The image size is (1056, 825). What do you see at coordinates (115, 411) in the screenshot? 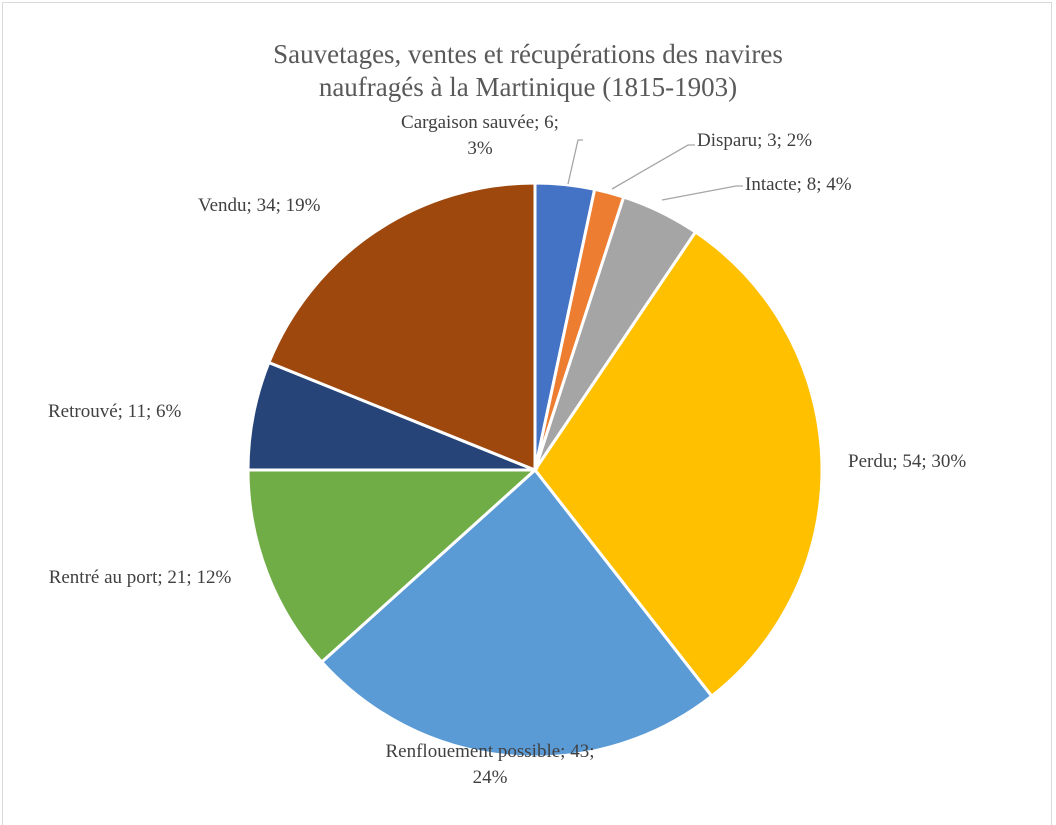
I see `data-label: Retrouvé; 11; 6%` at bounding box center [115, 411].